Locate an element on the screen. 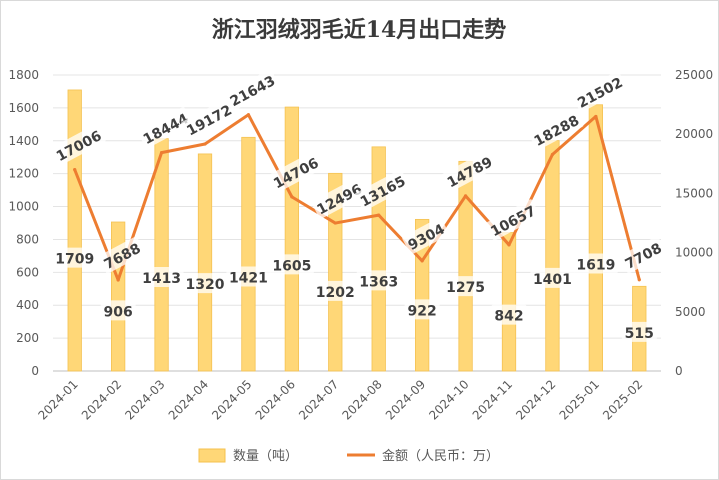  bar-value-label: 1320 is located at coordinates (205, 285).